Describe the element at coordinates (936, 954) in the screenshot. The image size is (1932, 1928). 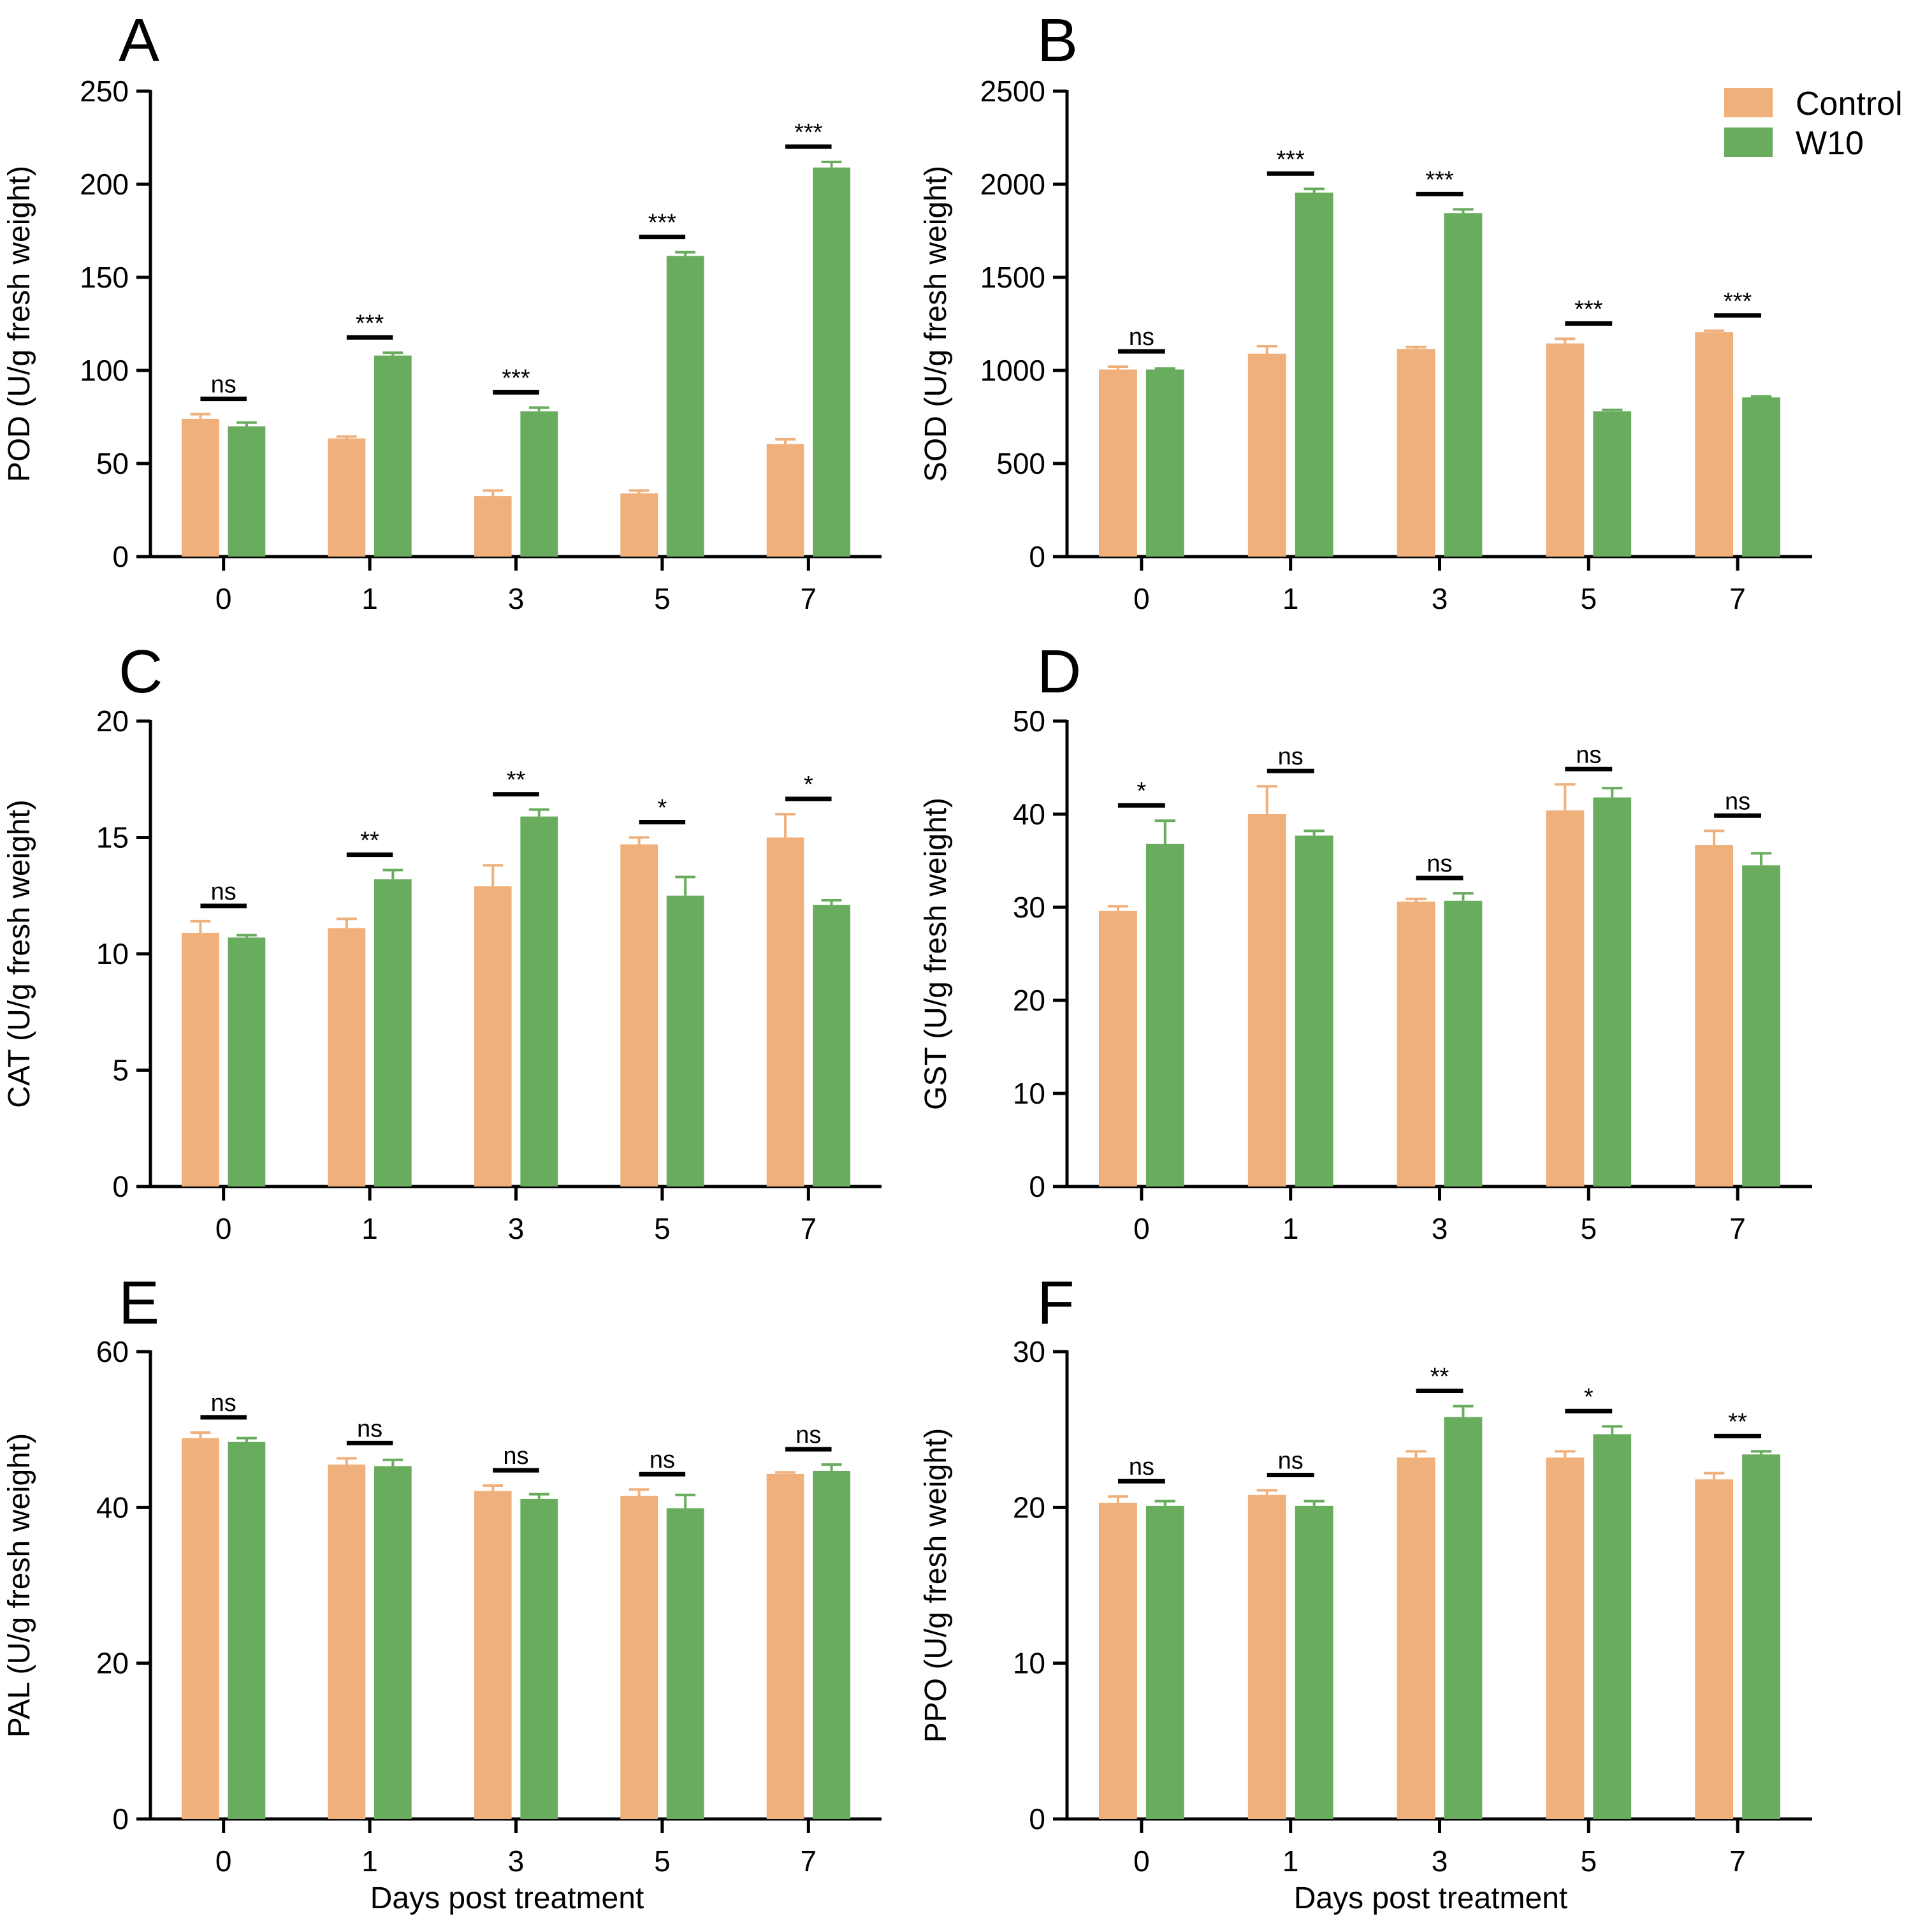
I see `y-axis-title: GST (U/g fresh weight)` at that location.